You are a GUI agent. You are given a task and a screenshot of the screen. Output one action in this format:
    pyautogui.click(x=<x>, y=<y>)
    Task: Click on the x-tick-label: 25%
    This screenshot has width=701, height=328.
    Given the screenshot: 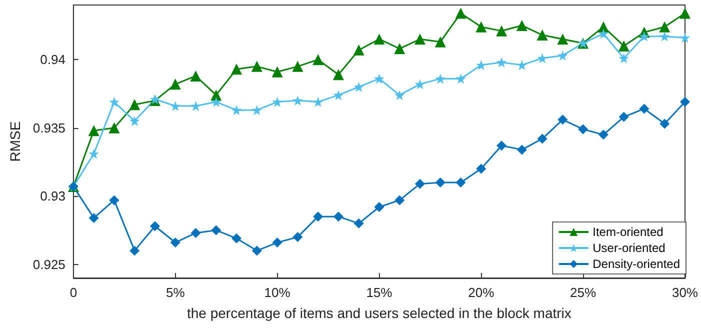 What is the action you would take?
    pyautogui.click(x=583, y=292)
    